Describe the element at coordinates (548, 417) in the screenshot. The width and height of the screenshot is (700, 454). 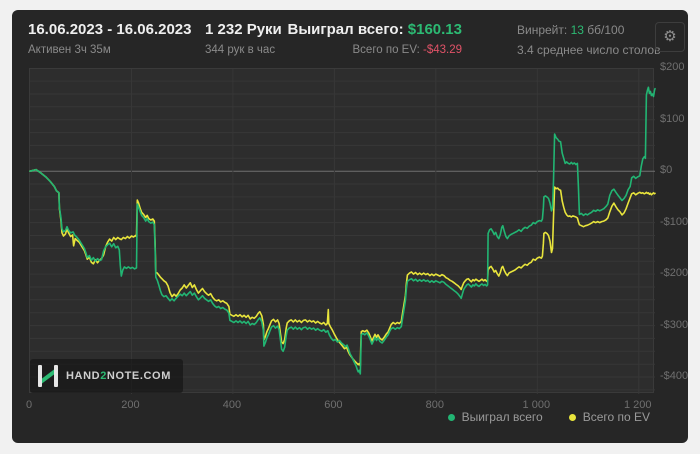
I see `chart-legend: Выиграл всего Всего по EV` at that location.